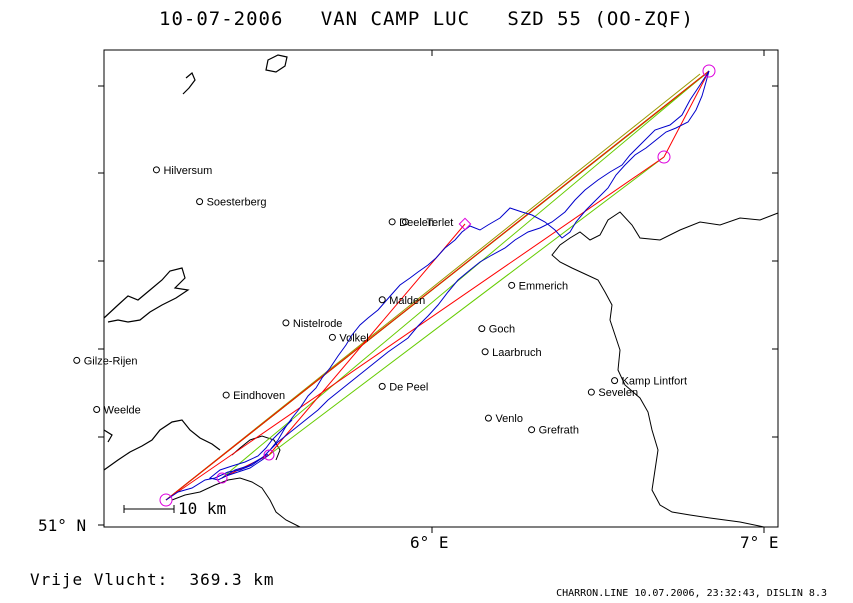 The height and width of the screenshot is (603, 853). Describe the element at coordinates (426, 19) in the screenshot. I see `page-title: 10-07-2006 VAN CAMP LUC SZD 55 (OO-ZQF)` at that location.